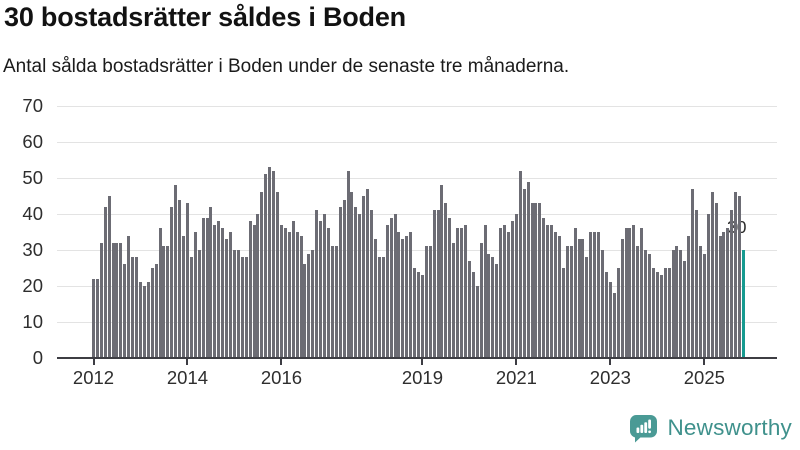  I want to click on x-axis-label: 2021, so click(516, 377).